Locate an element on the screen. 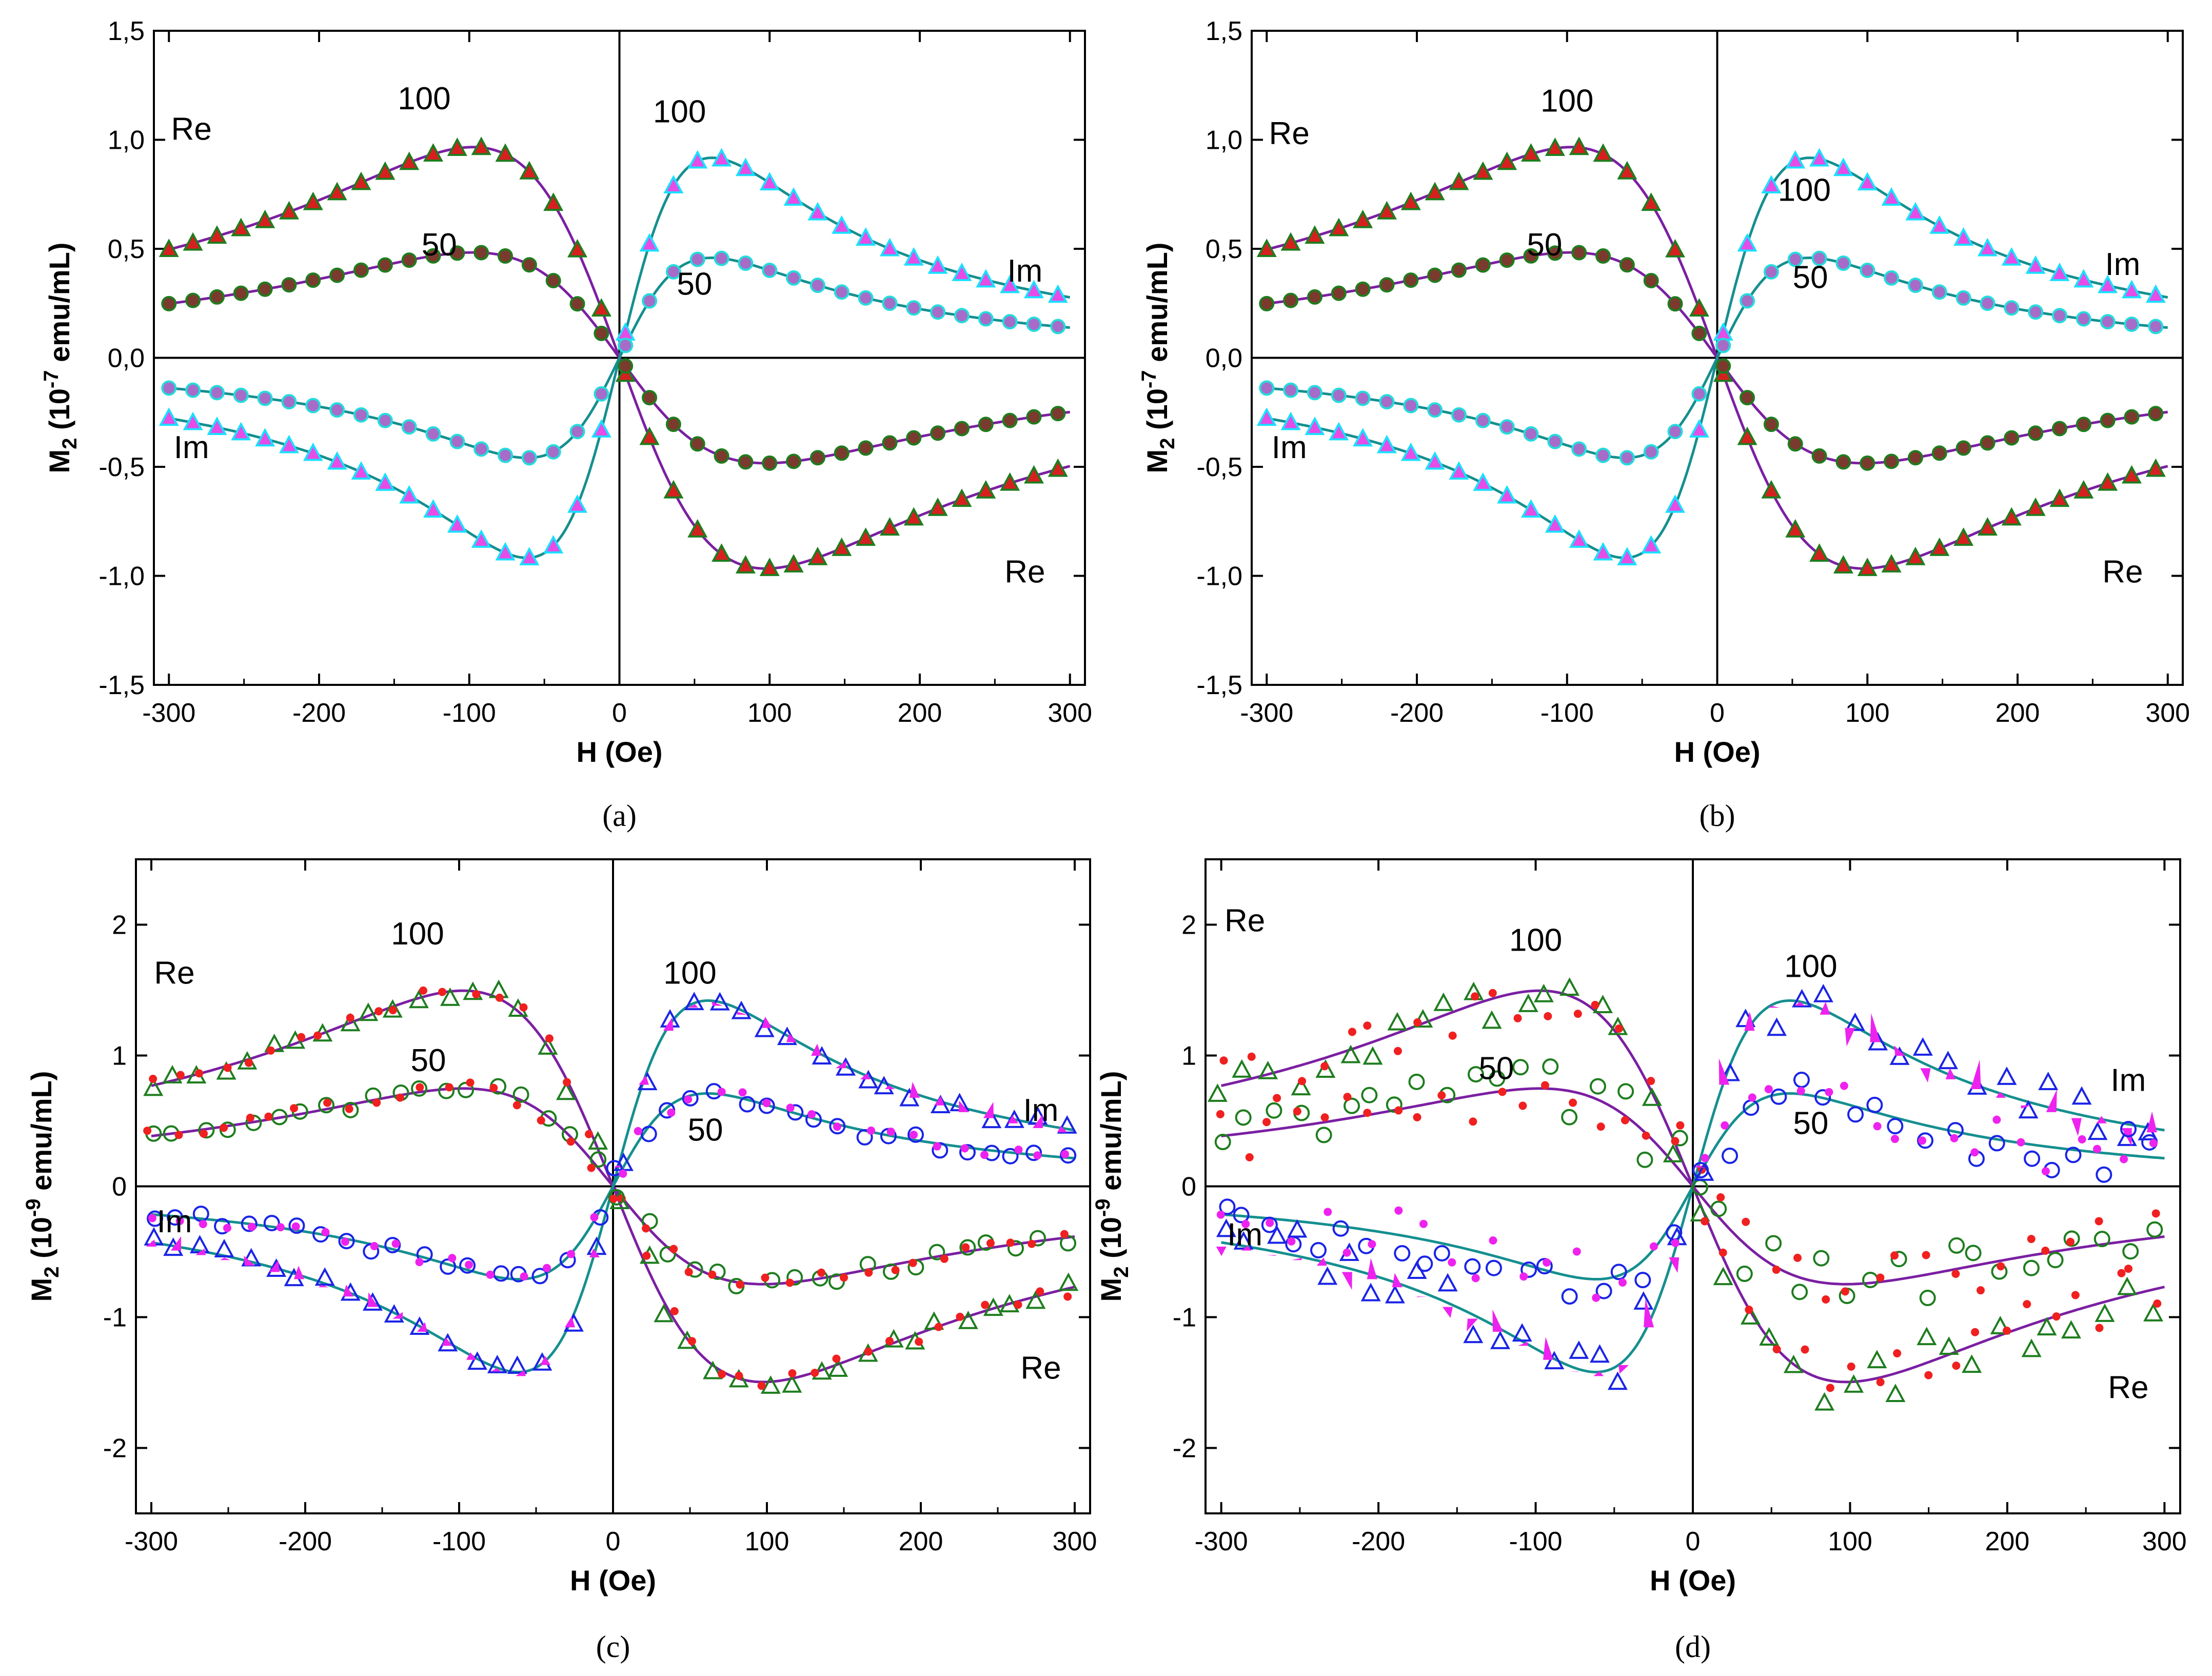 This screenshot has width=2212, height=1676. x-tick-label: 0 is located at coordinates (613, 1541).